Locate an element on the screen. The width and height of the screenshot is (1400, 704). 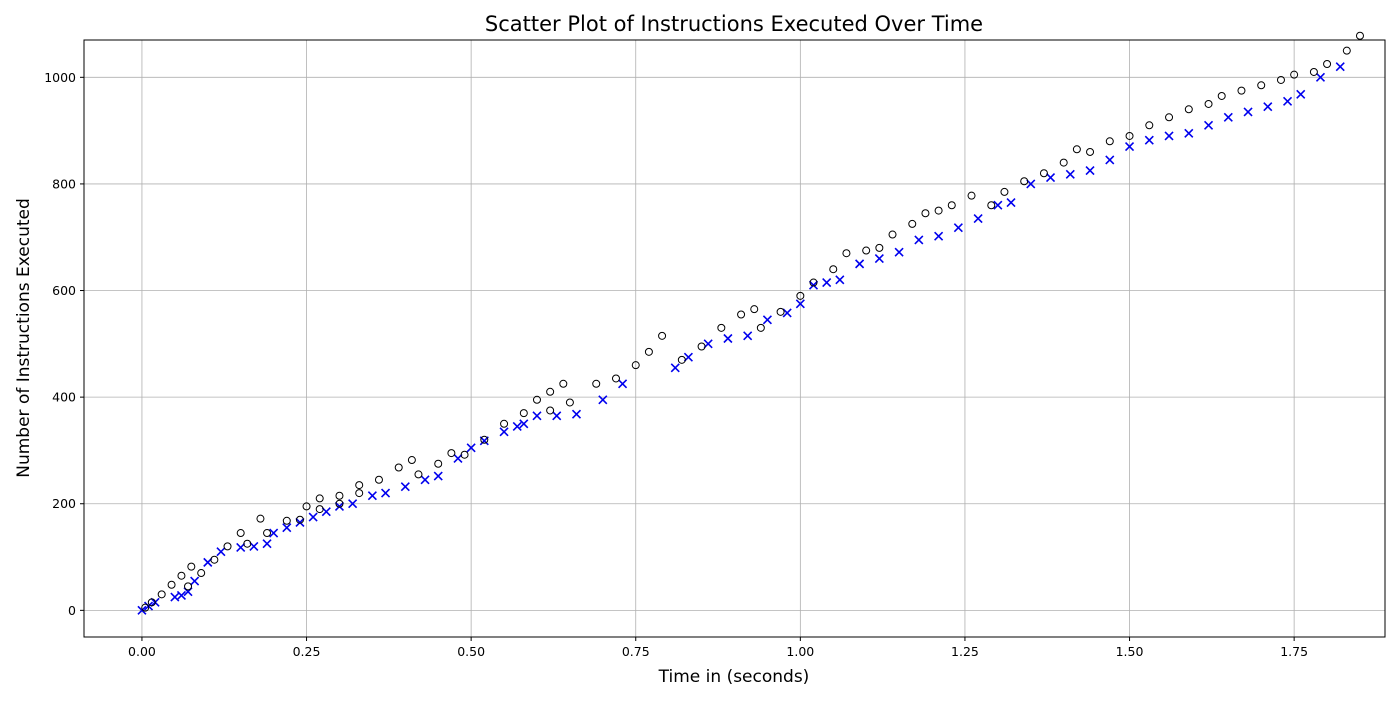
y-tick-label: 800 is located at coordinates (64, 183).